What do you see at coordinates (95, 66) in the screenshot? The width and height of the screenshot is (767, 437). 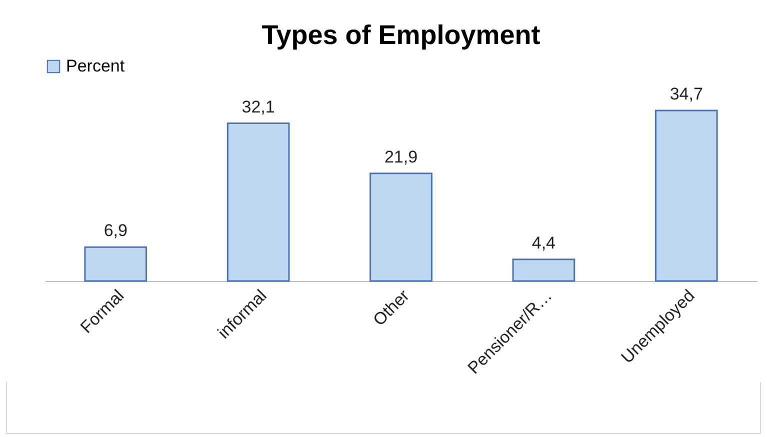 I see `legend-label: Percent` at bounding box center [95, 66].